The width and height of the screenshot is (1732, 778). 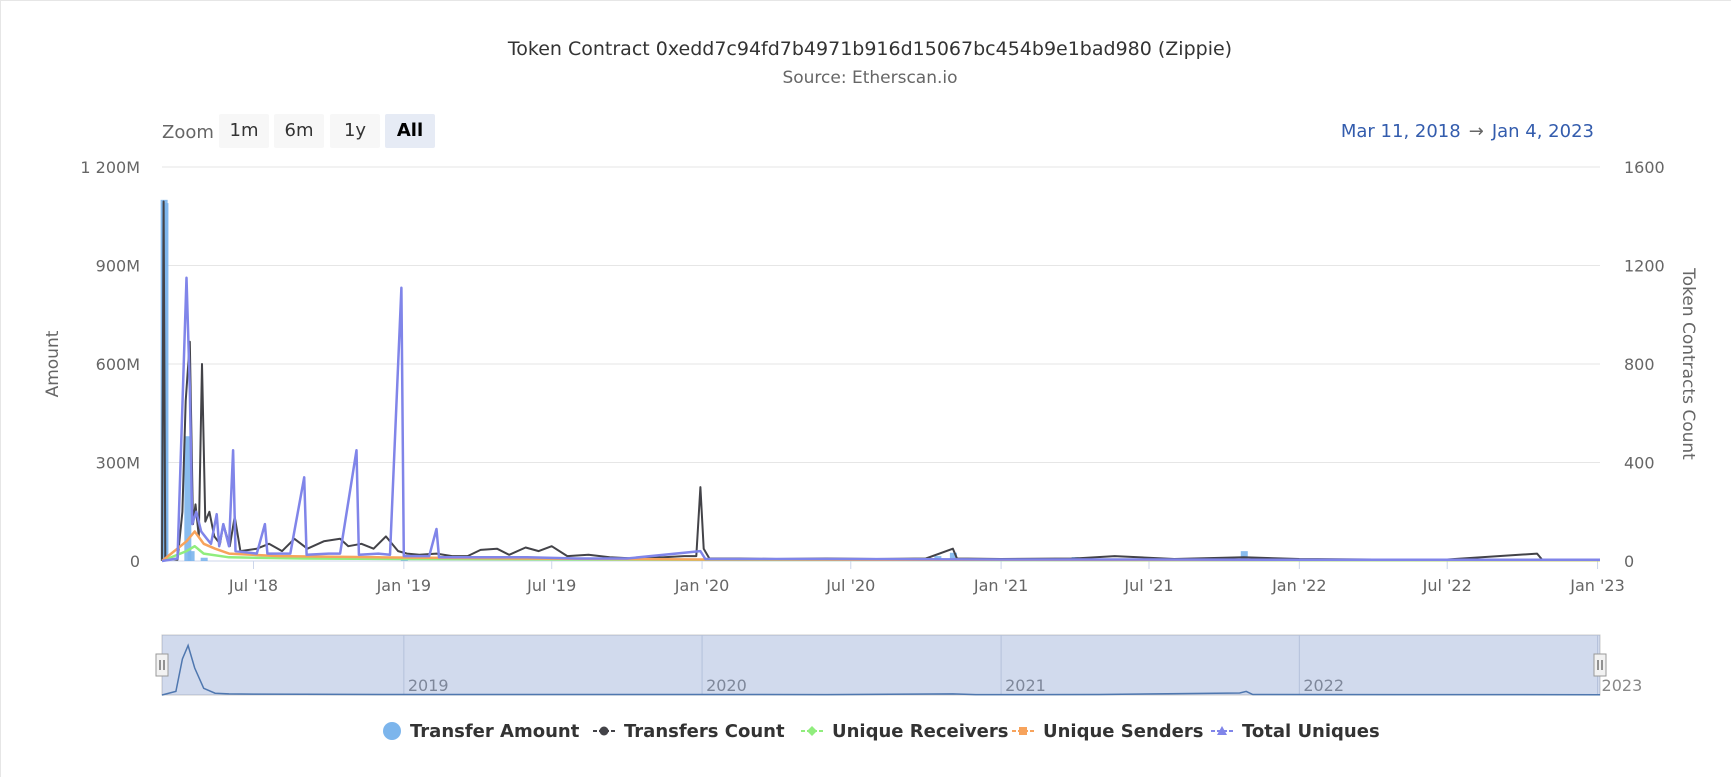 What do you see at coordinates (1644, 266) in the screenshot?
I see `y-right-tick-label: 1200` at bounding box center [1644, 266].